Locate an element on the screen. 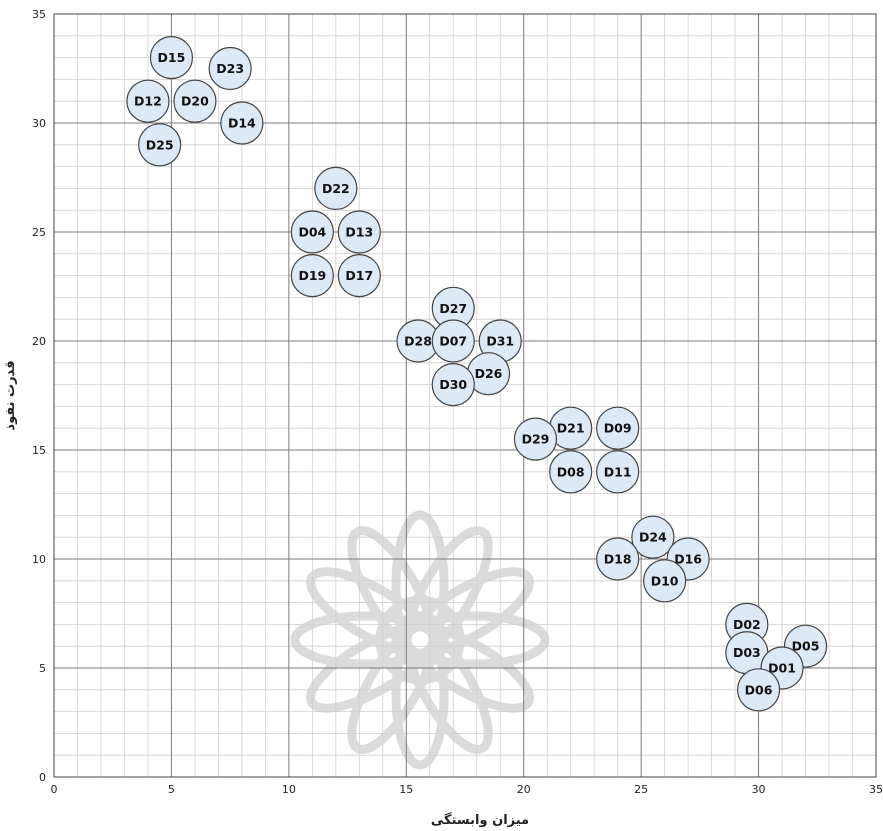 This screenshot has height=831, width=883. point-label: D19 is located at coordinates (312, 275).